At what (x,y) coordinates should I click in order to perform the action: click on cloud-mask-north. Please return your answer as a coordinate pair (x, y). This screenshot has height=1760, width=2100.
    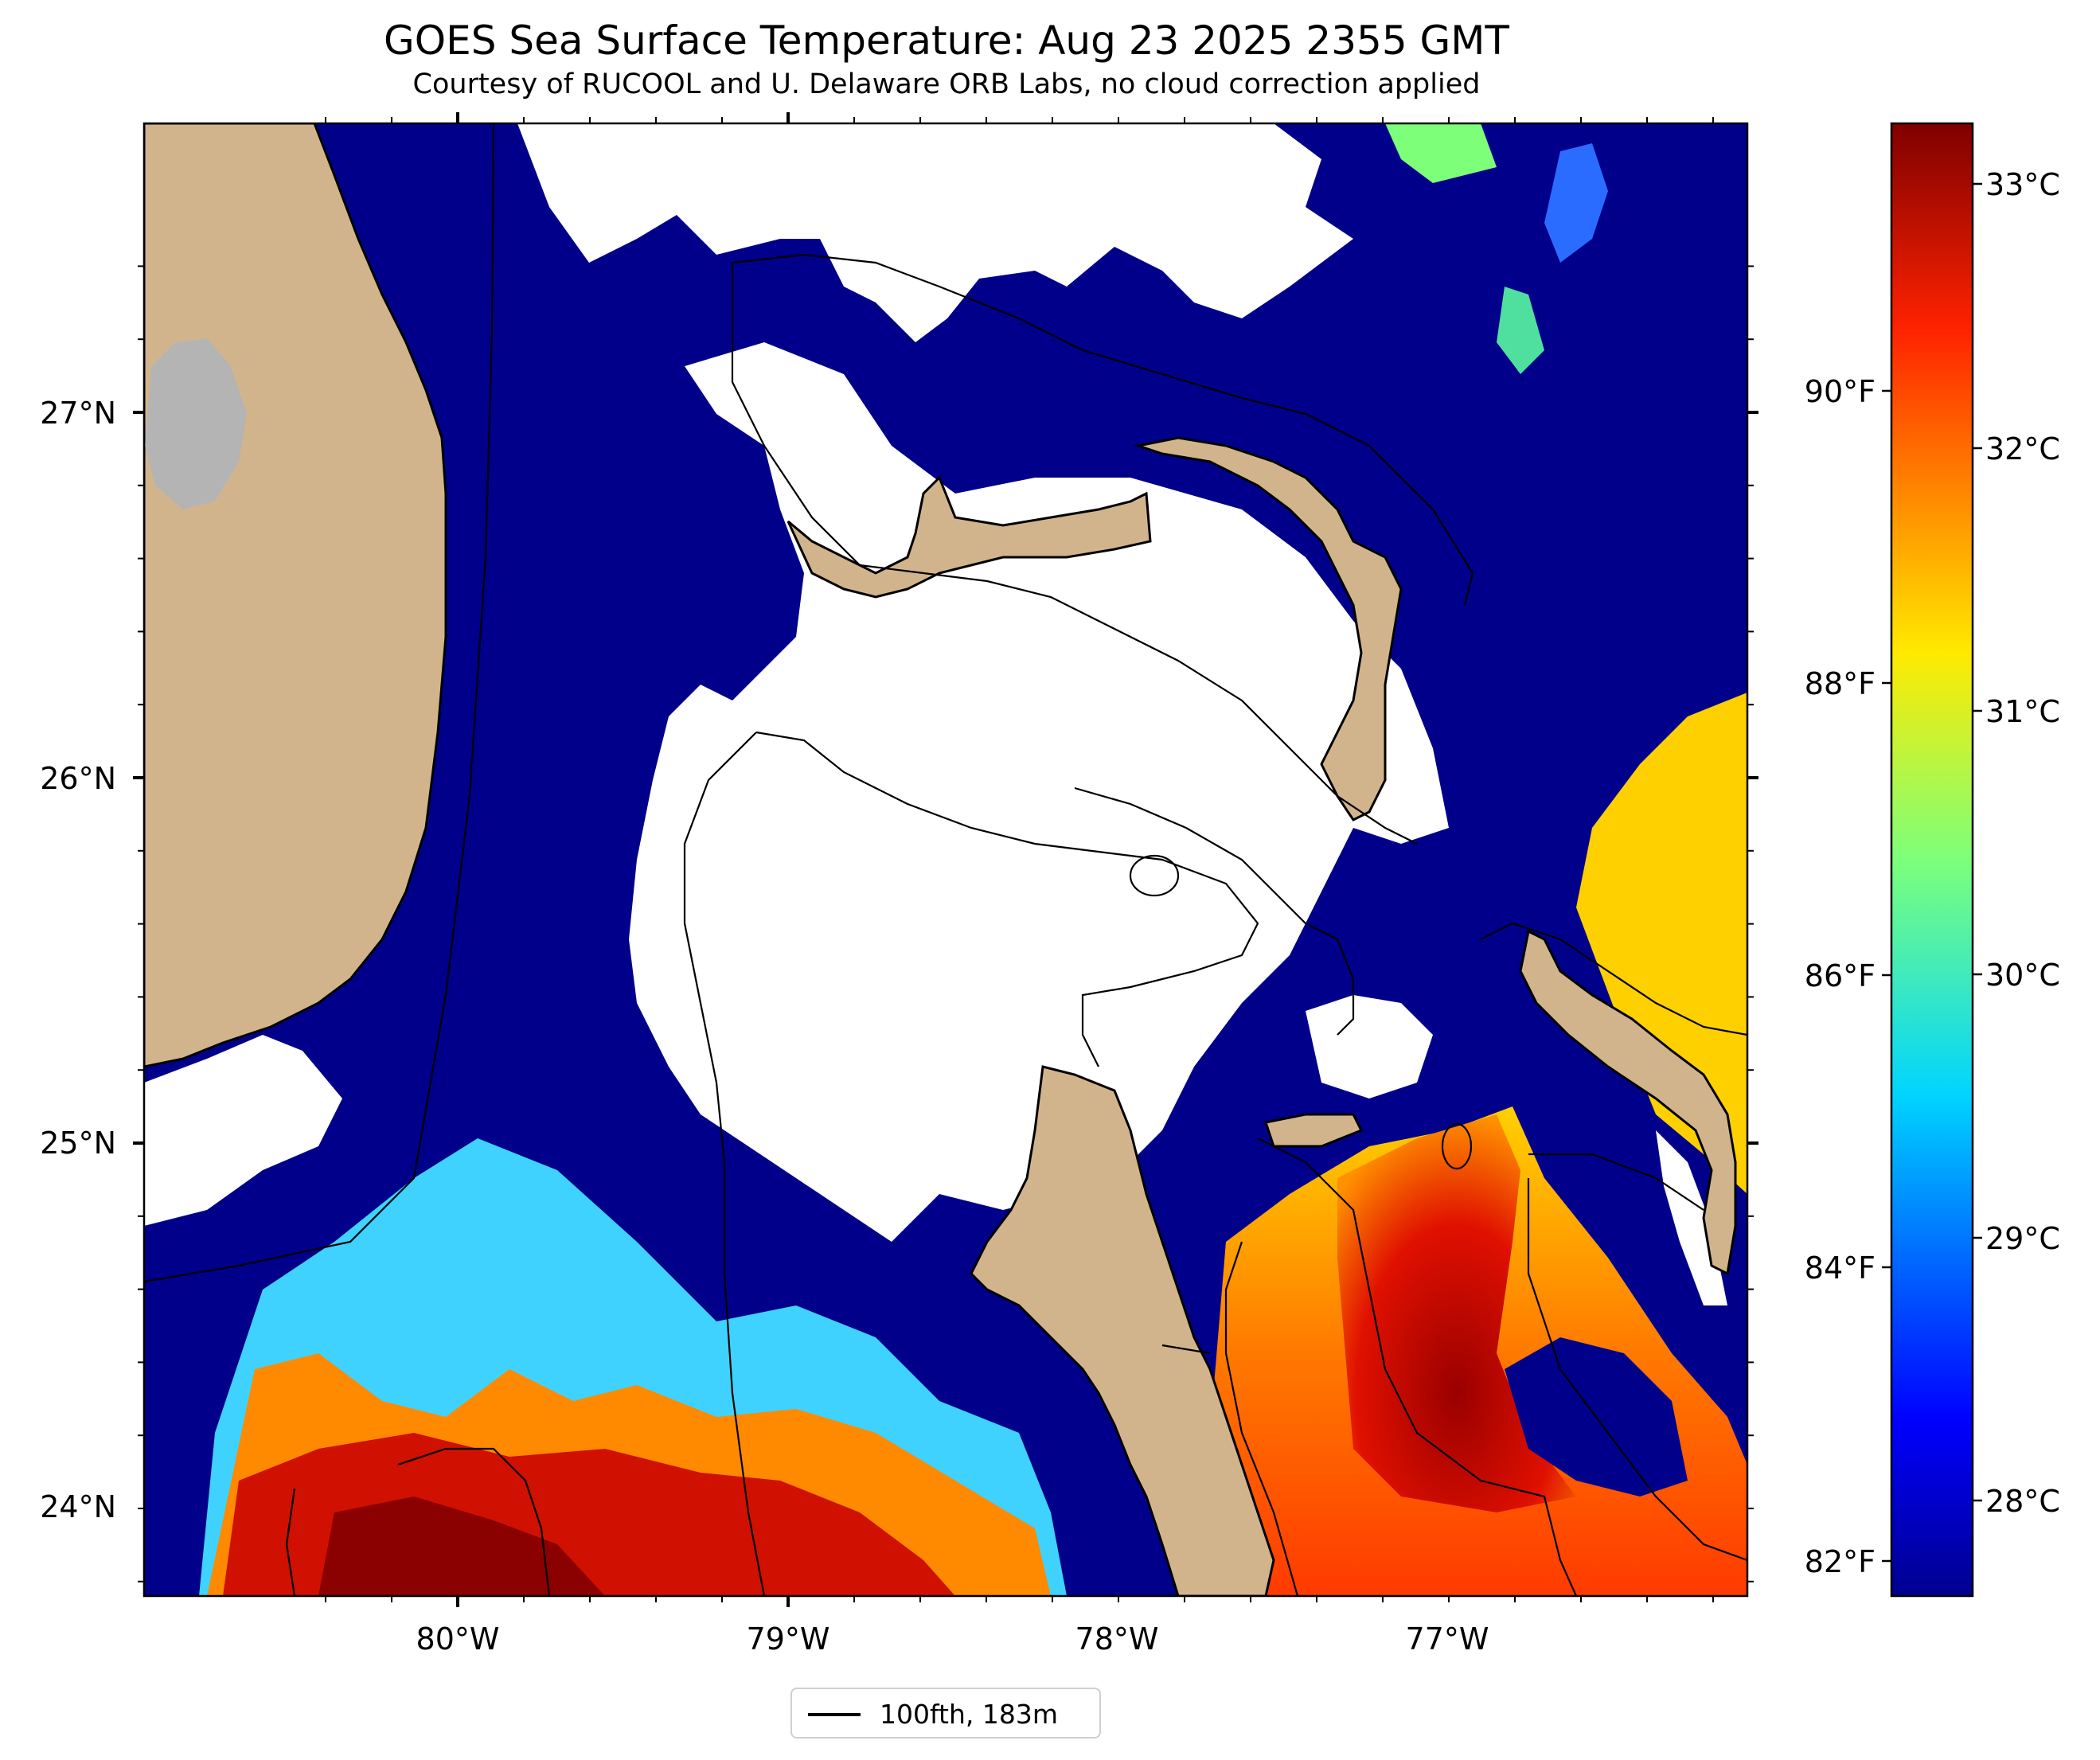
    Looking at the image, I should click on (915, 232).